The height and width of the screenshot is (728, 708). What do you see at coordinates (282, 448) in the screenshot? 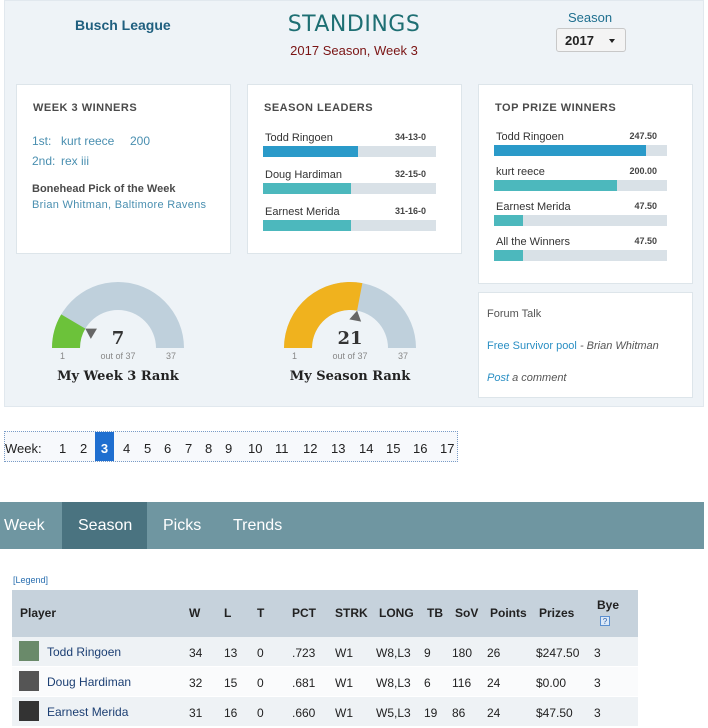
I see `week-11-link: 11` at bounding box center [282, 448].